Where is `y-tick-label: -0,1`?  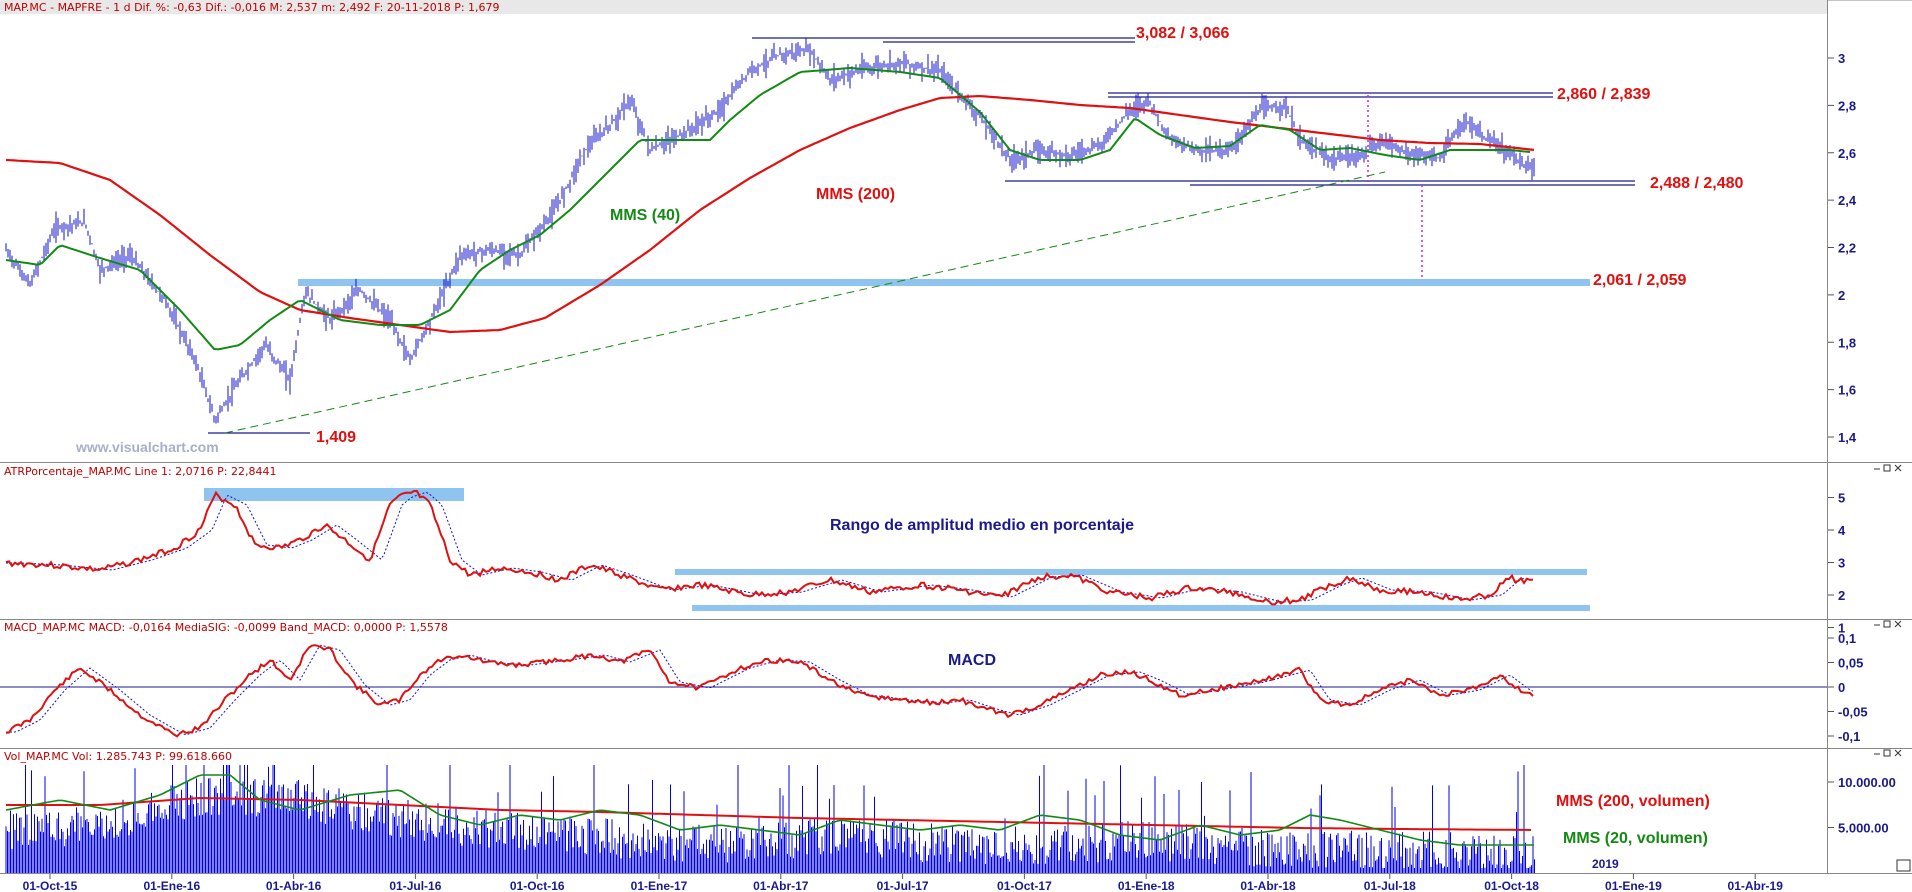
y-tick-label: -0,1 is located at coordinates (1849, 736).